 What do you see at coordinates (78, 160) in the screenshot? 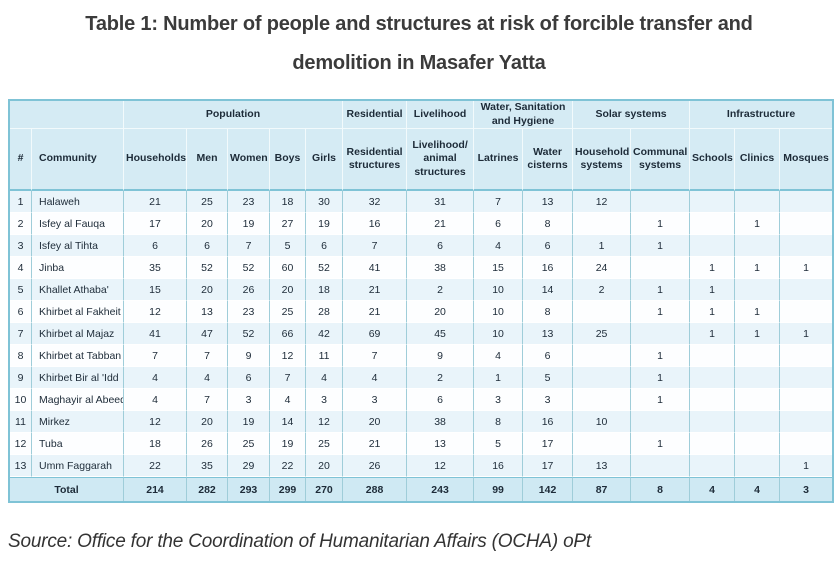
I see `column-header: Community` at bounding box center [78, 160].